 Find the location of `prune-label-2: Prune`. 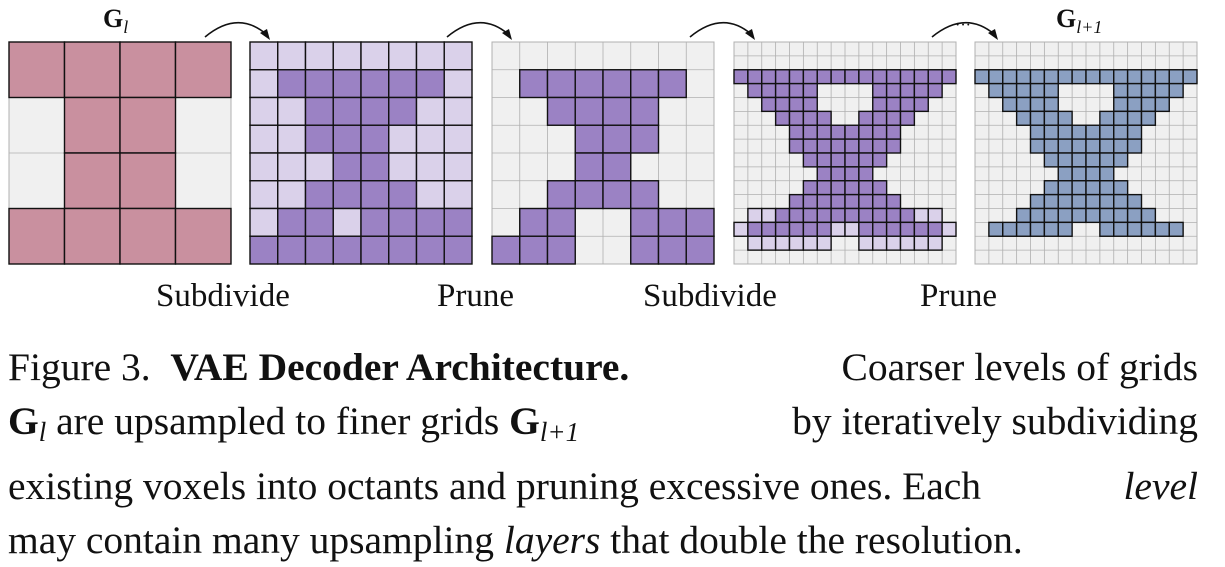

prune-label-2: Prune is located at coordinates (958, 296).